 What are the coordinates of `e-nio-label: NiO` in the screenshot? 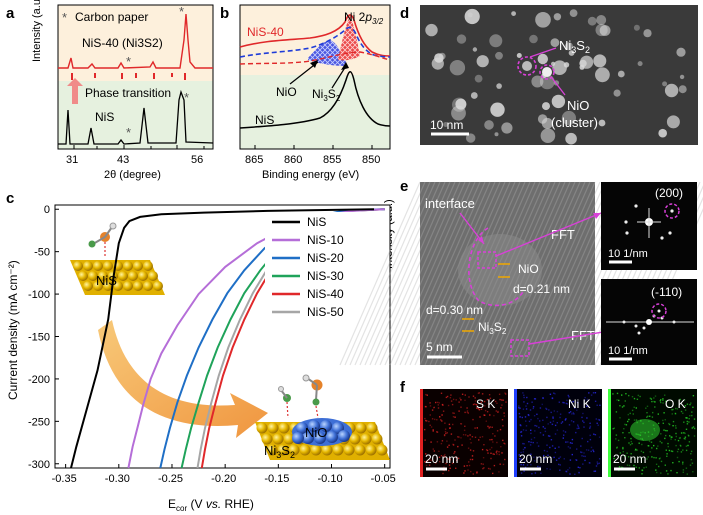 It's located at (528, 269).